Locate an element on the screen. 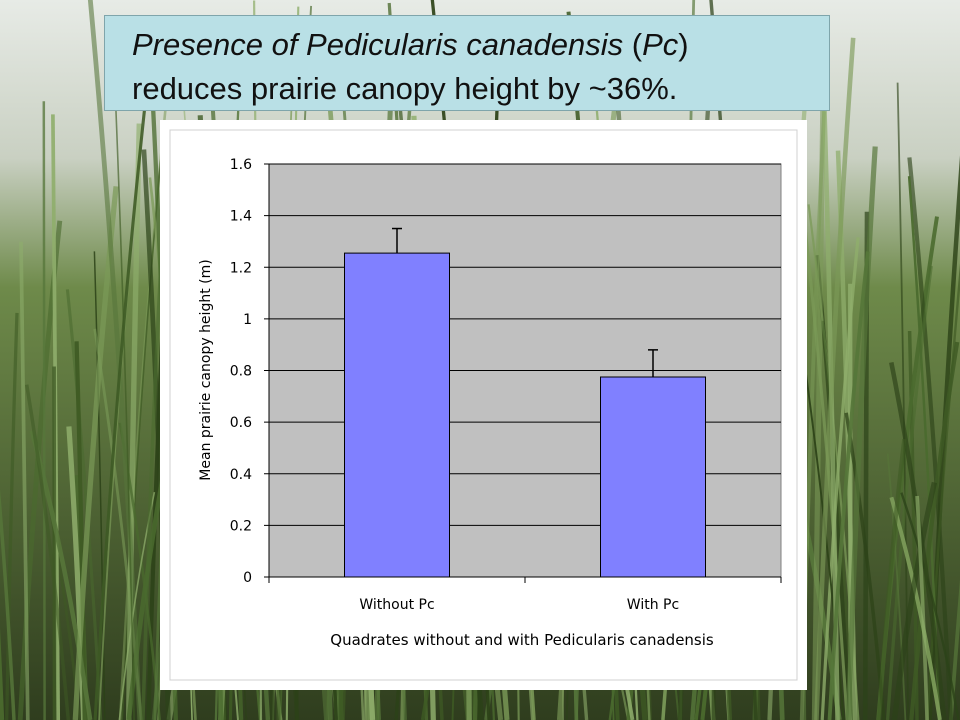 This screenshot has width=960, height=720. y-axis-label: Mean prairie canopy height (m) is located at coordinates (206, 369).